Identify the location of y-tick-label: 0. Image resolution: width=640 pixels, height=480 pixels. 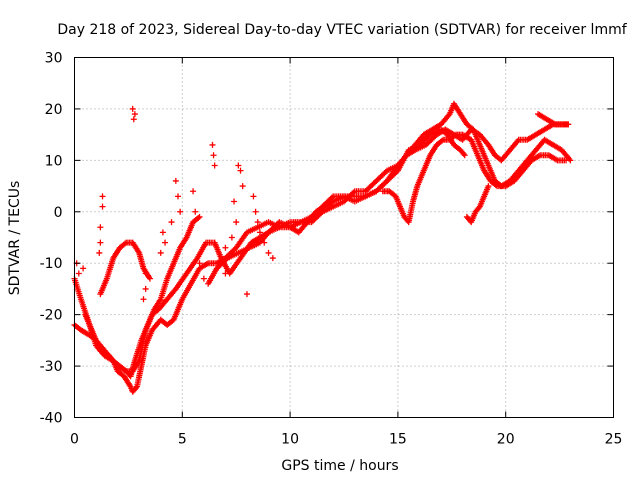
(58, 213).